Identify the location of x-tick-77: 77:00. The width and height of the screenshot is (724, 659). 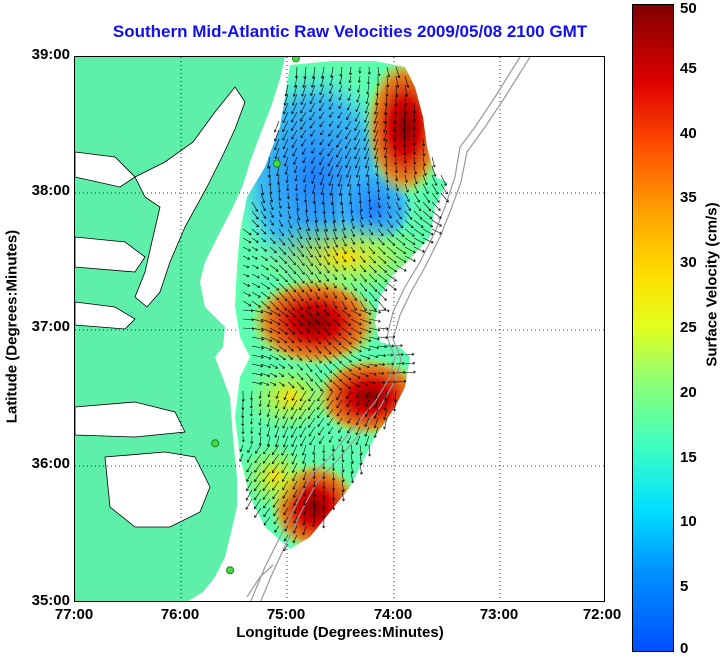
(74, 614).